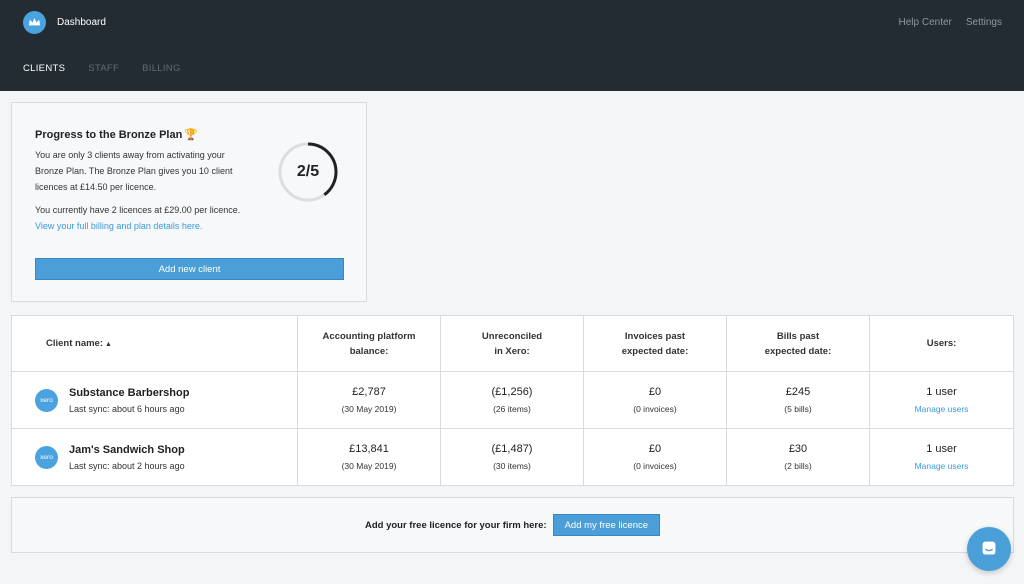  I want to click on top-links: Help Center Settings, so click(951, 22).